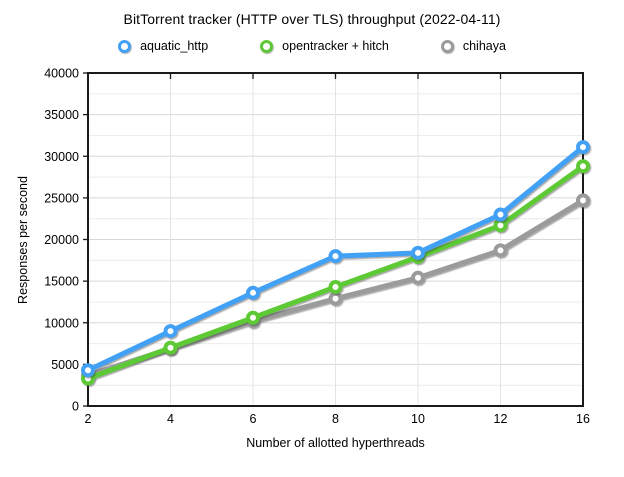 This screenshot has height=477, width=624. What do you see at coordinates (61, 198) in the screenshot?
I see `y-tick-label: 25000` at bounding box center [61, 198].